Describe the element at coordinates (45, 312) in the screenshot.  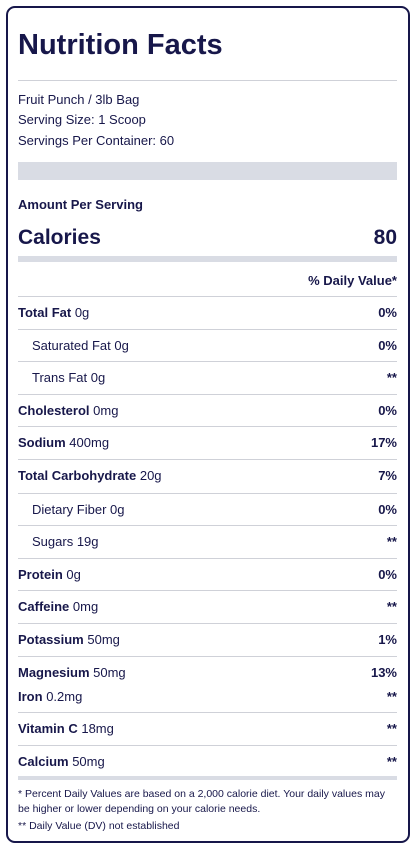
I see `nutrient-name: Total Fat` at that location.